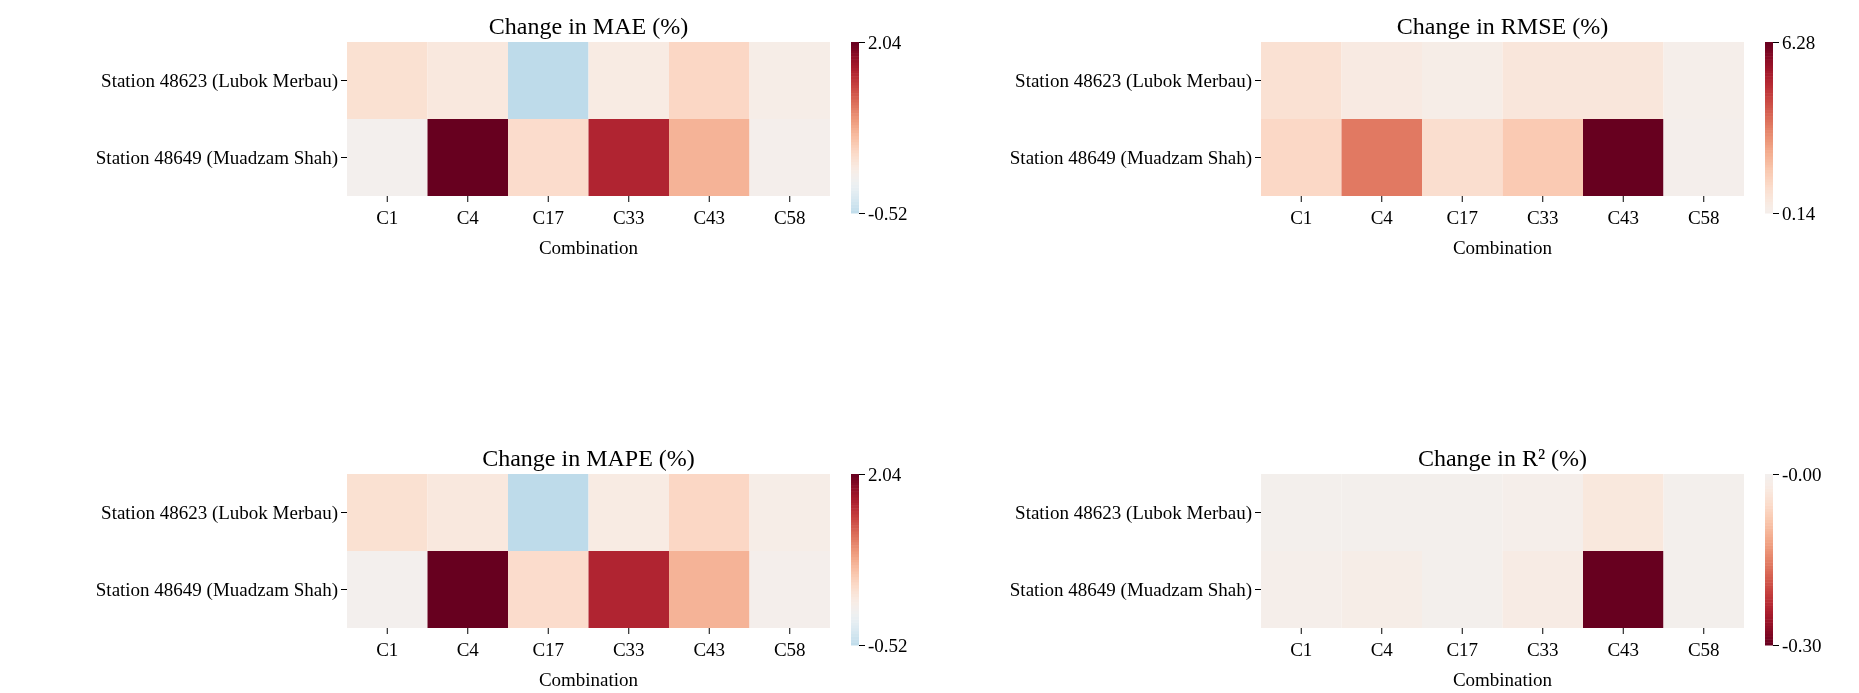 The height and width of the screenshot is (693, 1859). I want to click on chart-title: Change in MAE (%), so click(588, 26).